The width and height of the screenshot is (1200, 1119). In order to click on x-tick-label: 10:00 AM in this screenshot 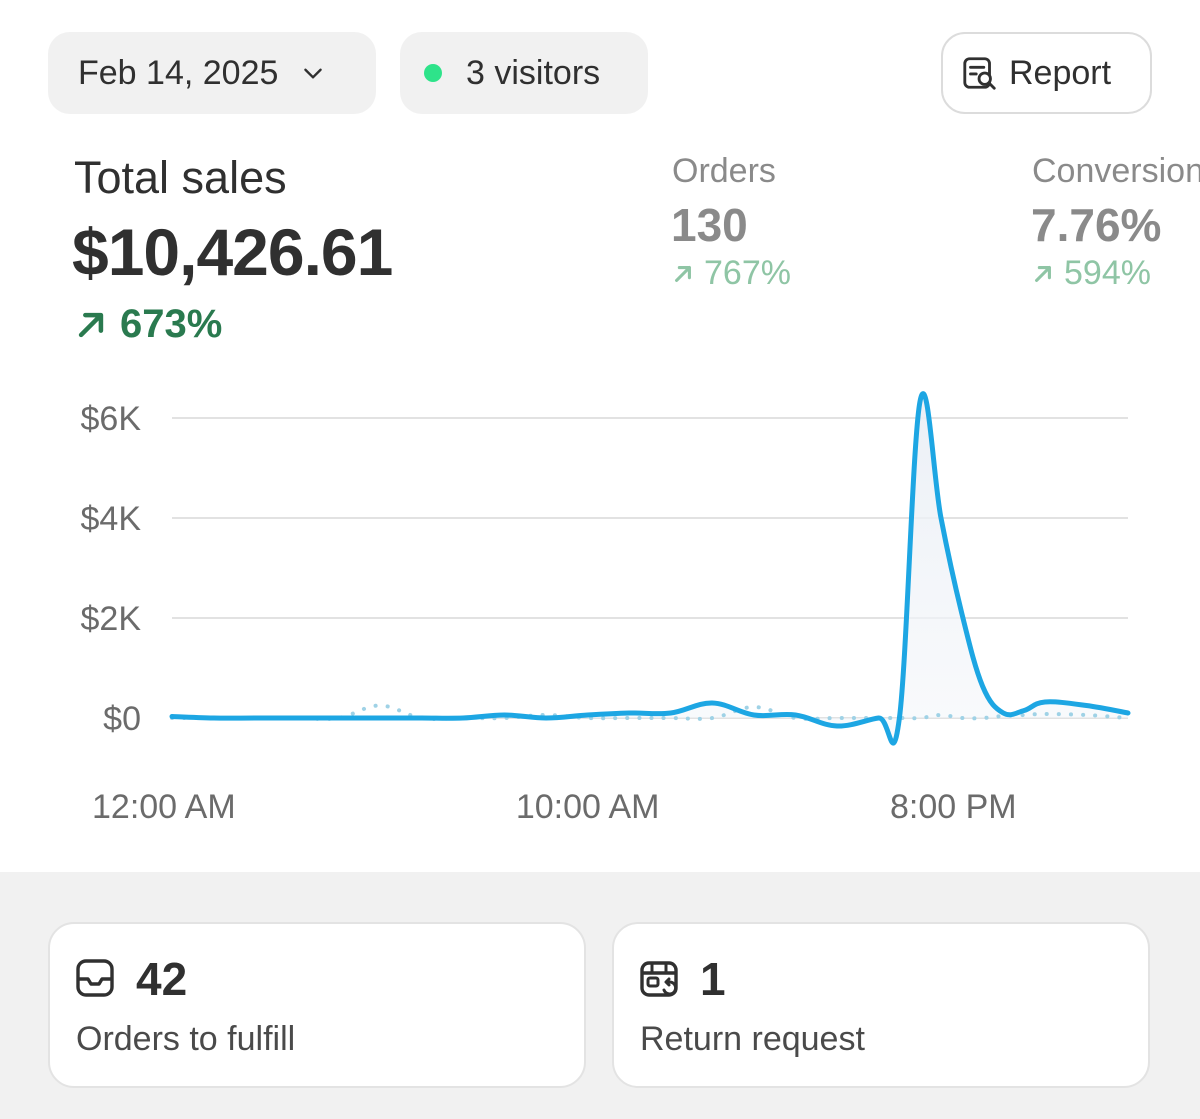, I will do `click(588, 807)`.